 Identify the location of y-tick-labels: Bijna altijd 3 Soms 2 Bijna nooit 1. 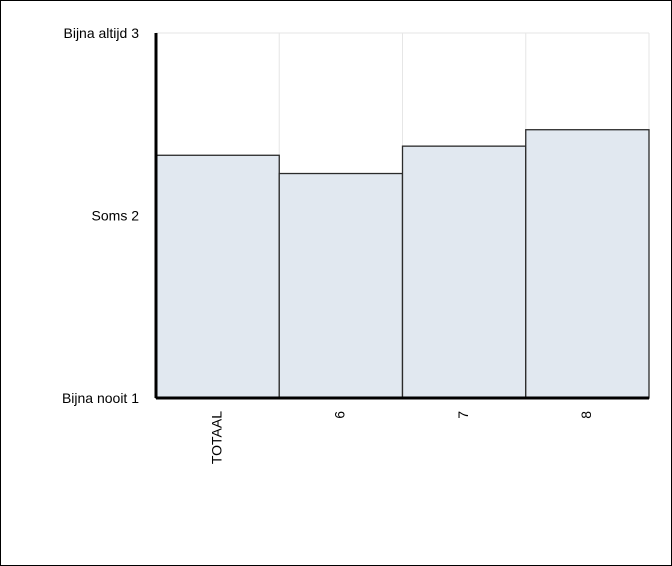
(100, 215).